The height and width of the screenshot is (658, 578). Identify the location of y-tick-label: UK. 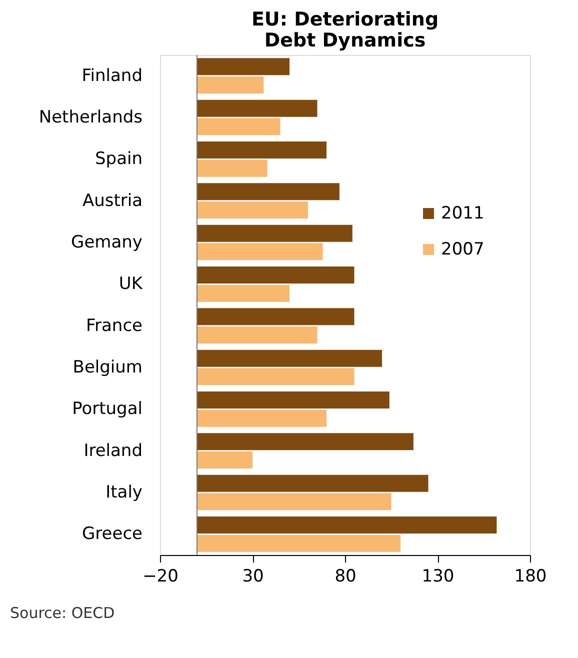
(131, 284).